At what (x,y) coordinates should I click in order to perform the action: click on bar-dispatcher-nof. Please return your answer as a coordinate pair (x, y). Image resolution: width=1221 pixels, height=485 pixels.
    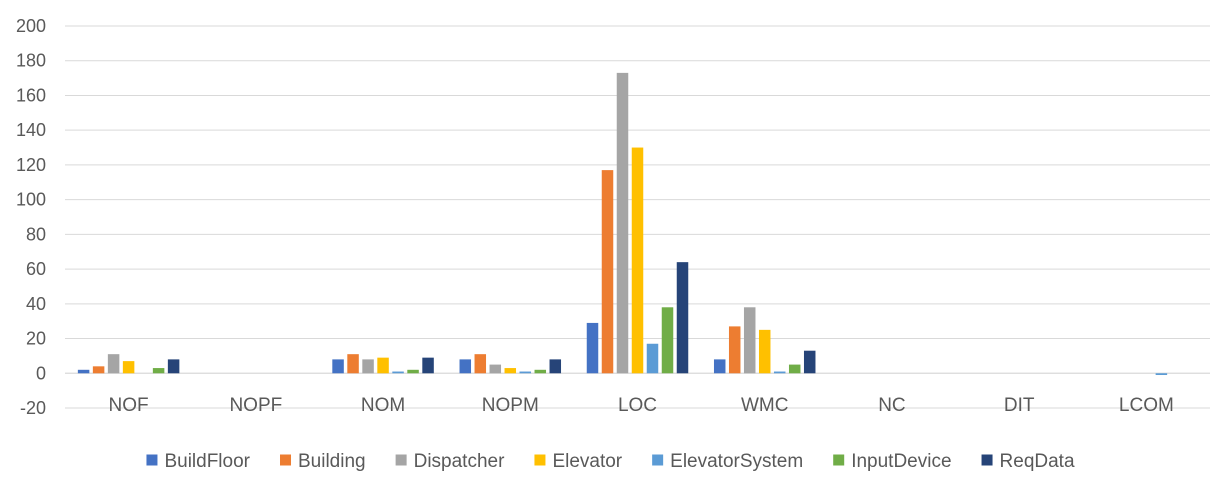
    Looking at the image, I should click on (113, 364).